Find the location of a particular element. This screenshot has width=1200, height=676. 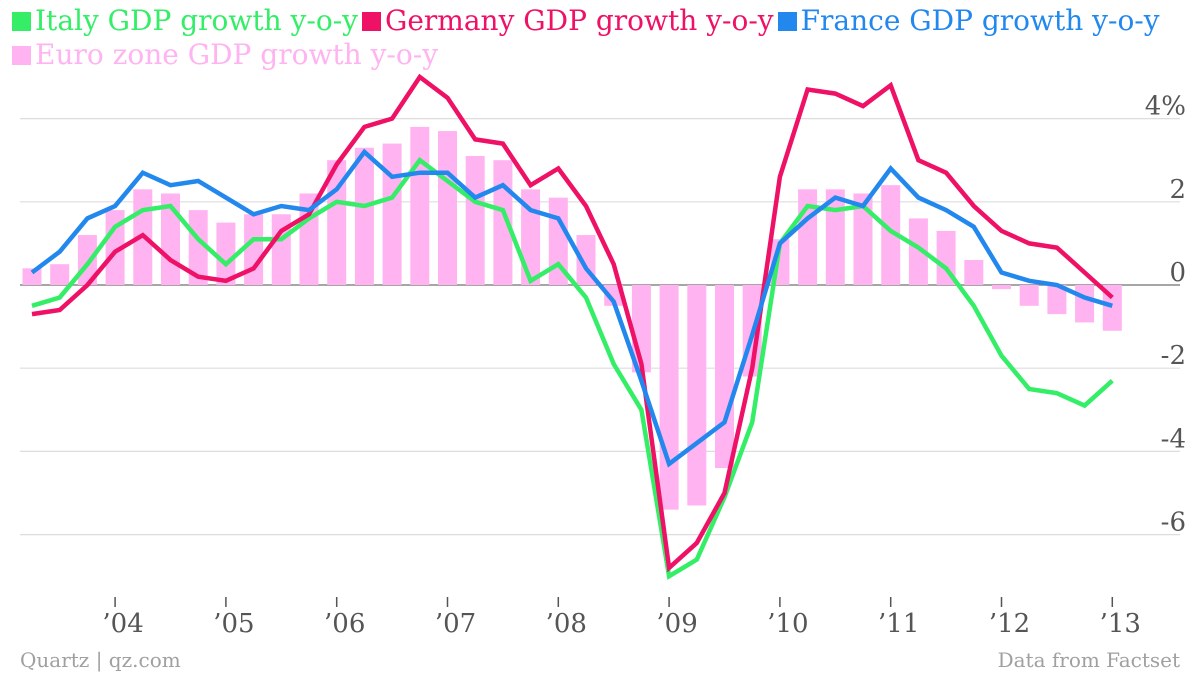

legend-item-euro-zone: Euro zone GDP growth y-o-y is located at coordinates (225, 55).